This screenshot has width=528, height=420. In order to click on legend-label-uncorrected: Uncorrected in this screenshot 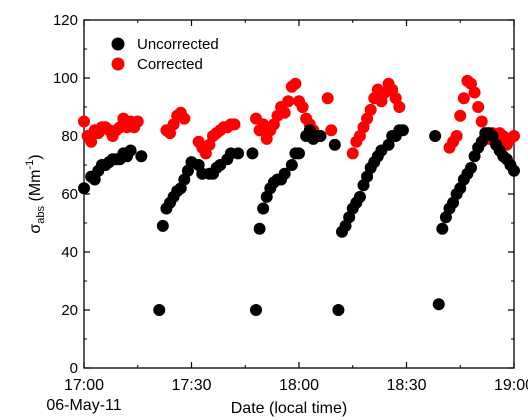, I will do `click(178, 44)`.